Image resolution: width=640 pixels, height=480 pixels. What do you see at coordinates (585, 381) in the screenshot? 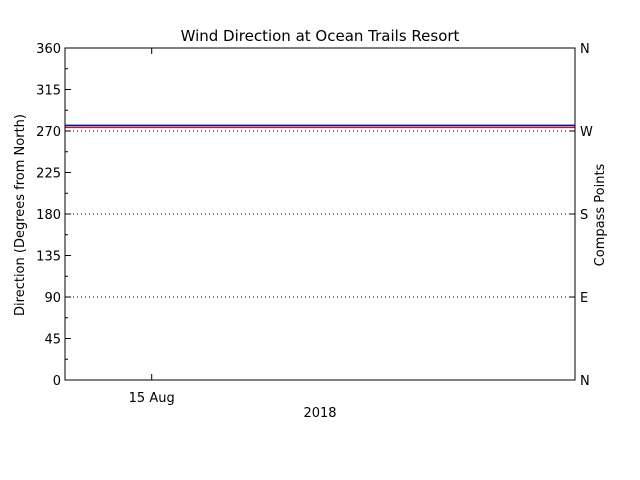
I see `compass-tick-label-0: N` at bounding box center [585, 381].